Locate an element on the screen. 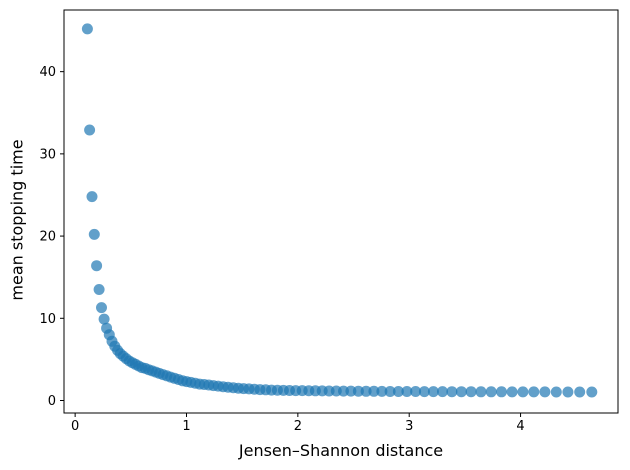 Image resolution: width=630 pixels, height=470 pixels. x-axis-label: Jensen–Shannon distance is located at coordinates (341, 450).